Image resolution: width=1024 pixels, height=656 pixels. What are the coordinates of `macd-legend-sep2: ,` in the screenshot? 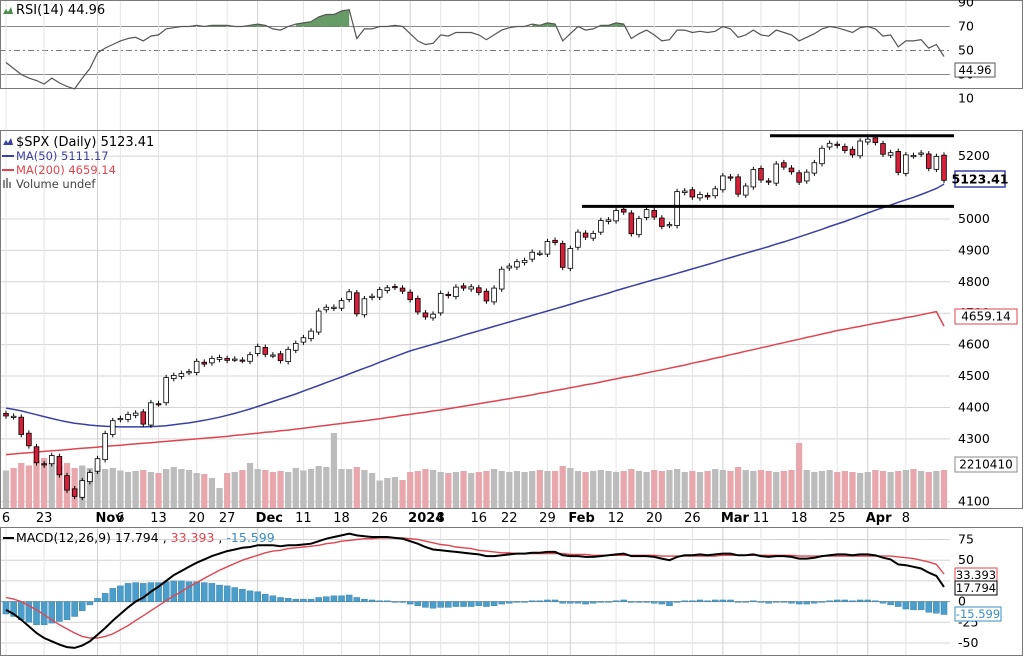 It's located at (220, 537).